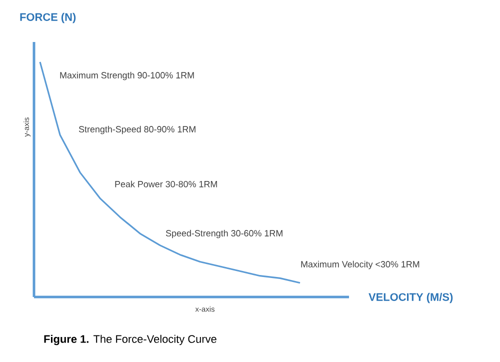 The image size is (500, 362). I want to click on annotation: Maximum Velocity <30% 1RM, so click(360, 265).